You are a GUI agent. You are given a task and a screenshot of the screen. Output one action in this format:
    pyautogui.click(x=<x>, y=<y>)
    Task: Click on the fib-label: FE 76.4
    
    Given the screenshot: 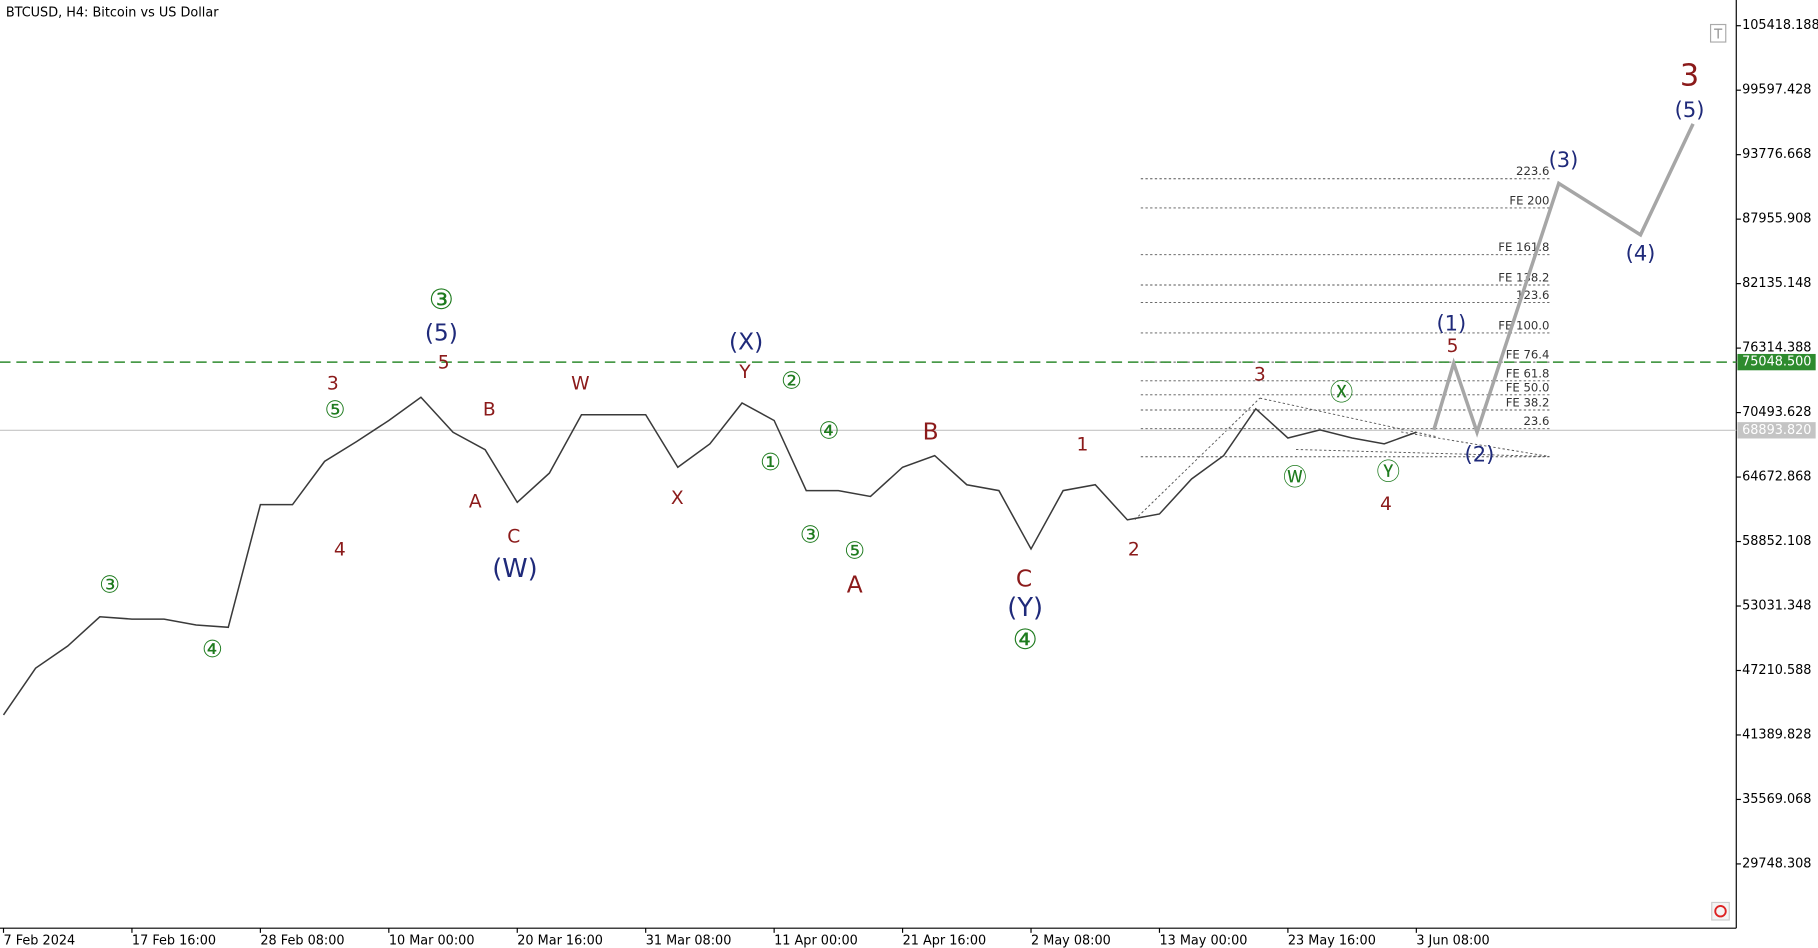 What is the action you would take?
    pyautogui.click(x=1528, y=355)
    